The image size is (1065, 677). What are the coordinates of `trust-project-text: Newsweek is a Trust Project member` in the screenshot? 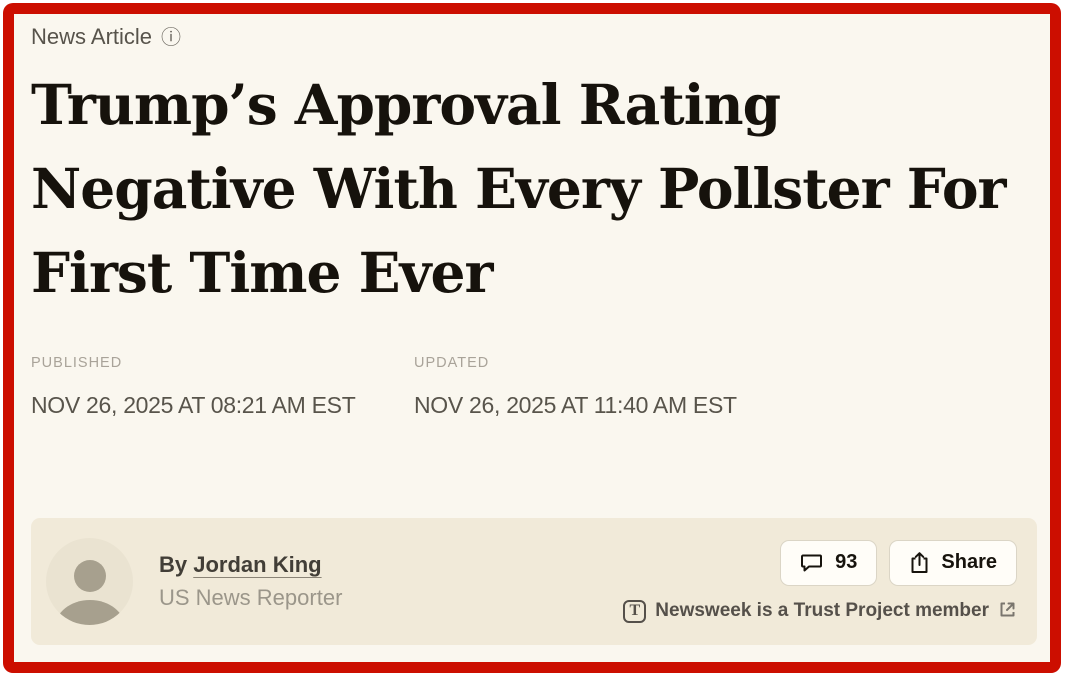 It's located at (822, 610).